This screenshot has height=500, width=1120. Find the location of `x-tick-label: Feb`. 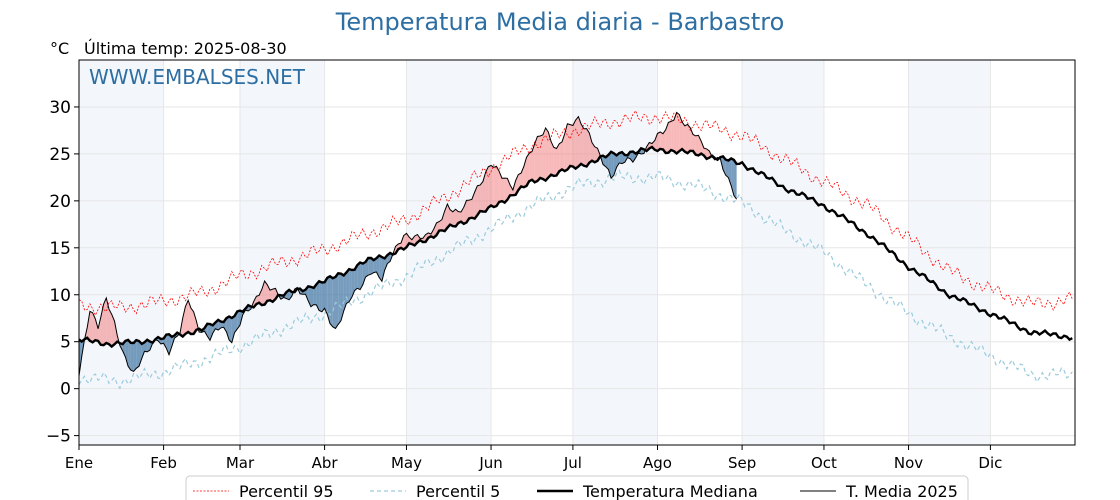

x-tick-label: Feb is located at coordinates (163, 463).